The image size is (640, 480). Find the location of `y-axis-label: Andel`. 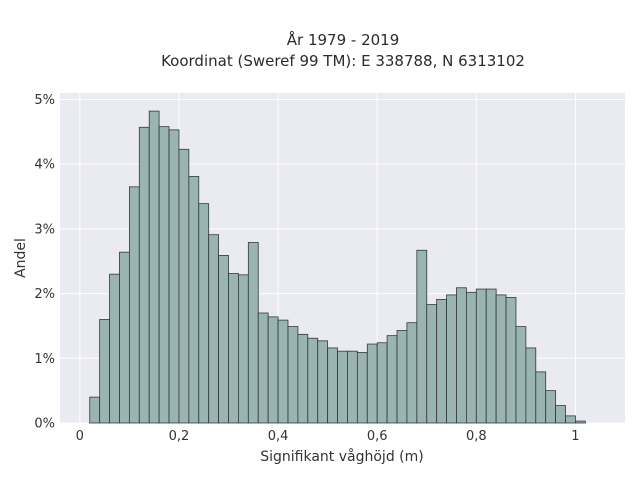

y-axis-label: Andel is located at coordinates (21, 258).